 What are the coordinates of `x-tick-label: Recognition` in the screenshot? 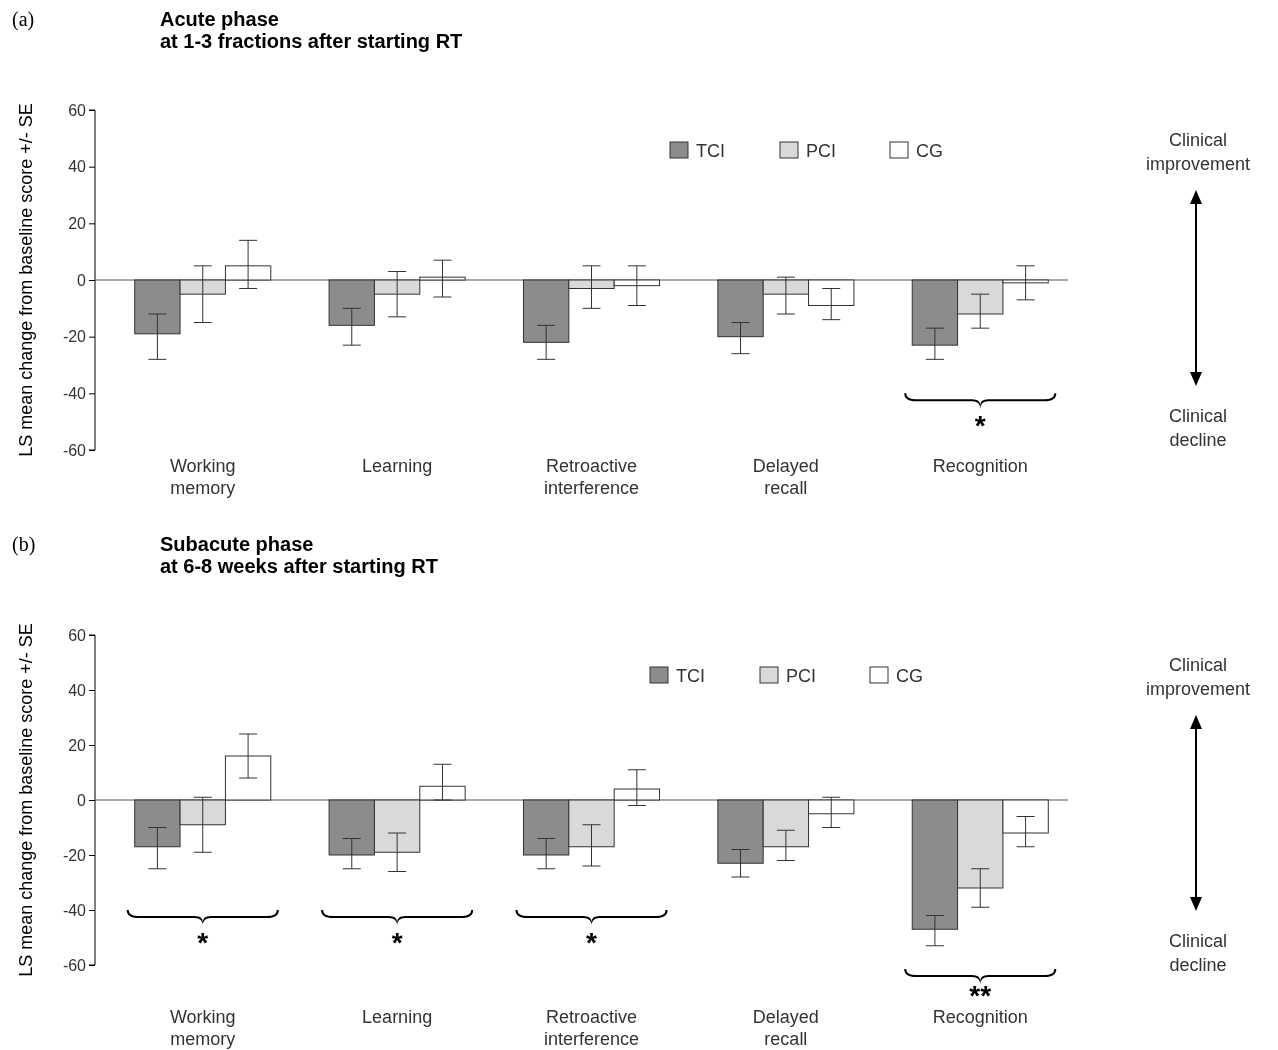 It's located at (980, 466).